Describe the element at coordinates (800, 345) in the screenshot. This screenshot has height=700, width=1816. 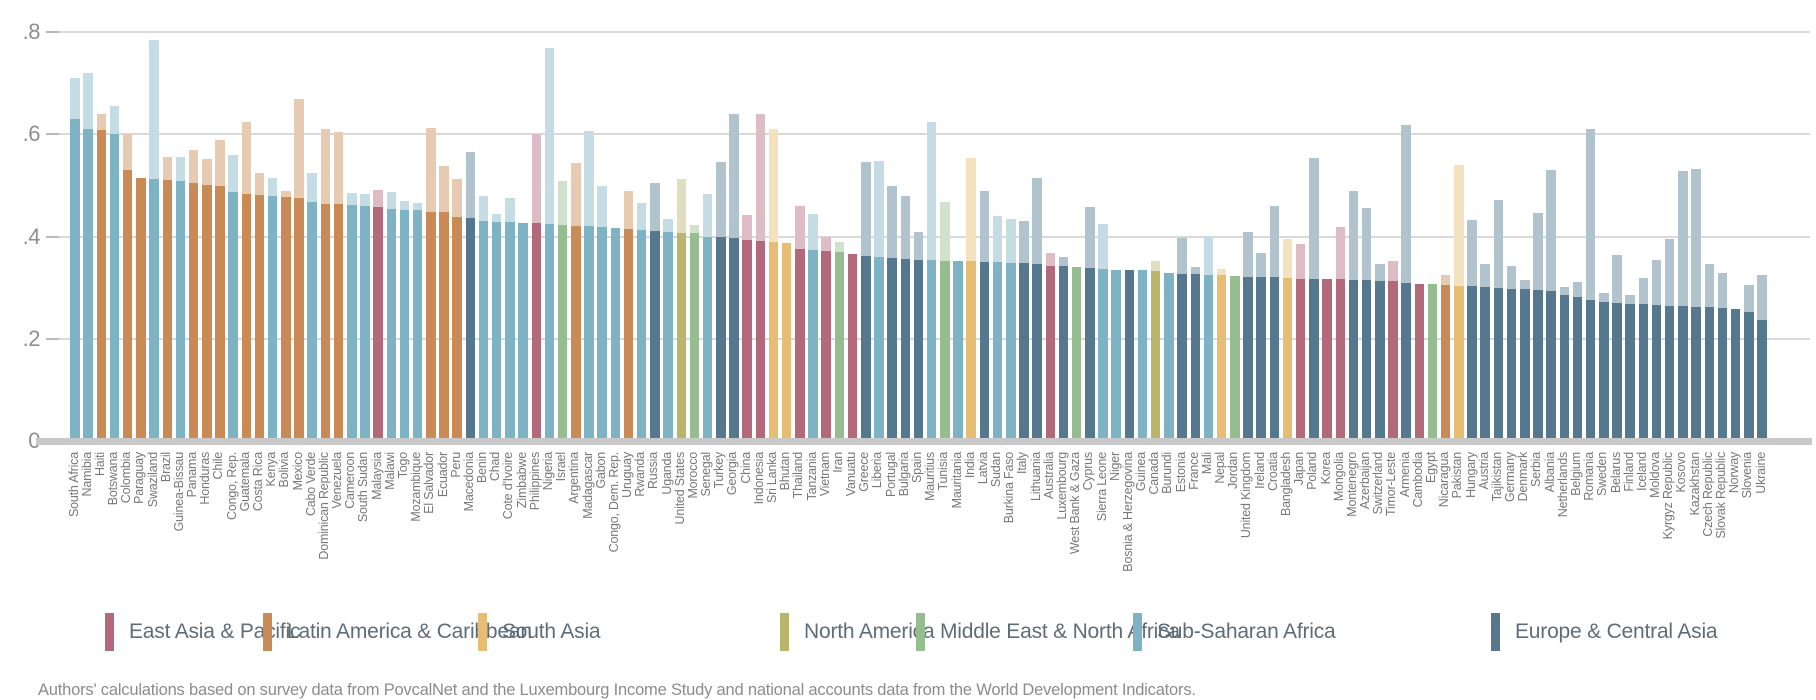
I see `bar-survey-thailand` at that location.